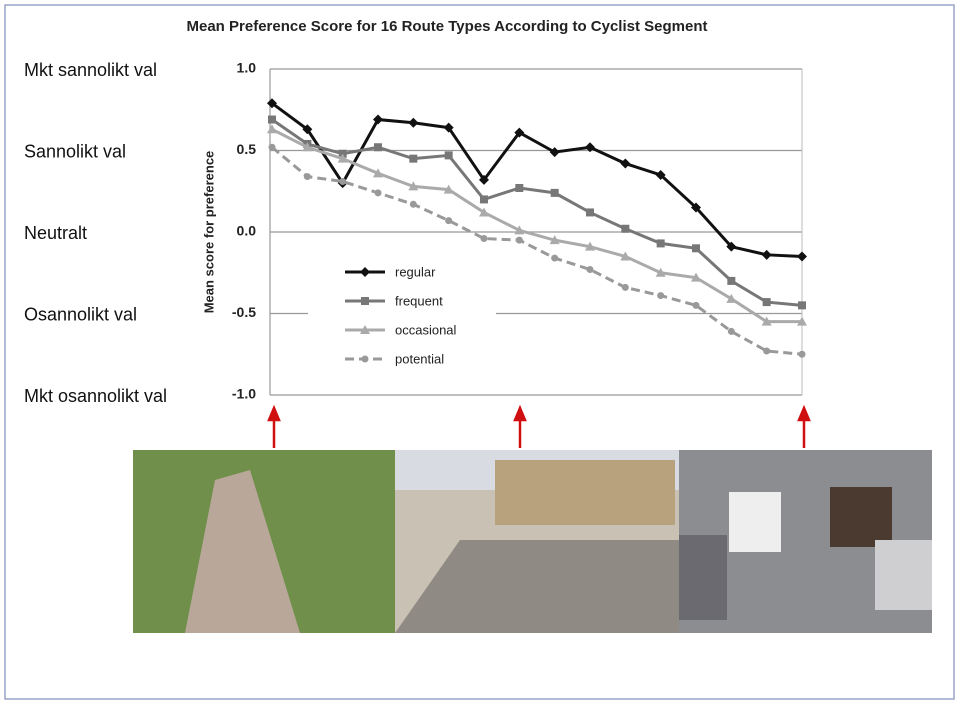 The height and width of the screenshot is (708, 960). Describe the element at coordinates (426, 329) in the screenshot. I see `legend-label: occasional` at that location.